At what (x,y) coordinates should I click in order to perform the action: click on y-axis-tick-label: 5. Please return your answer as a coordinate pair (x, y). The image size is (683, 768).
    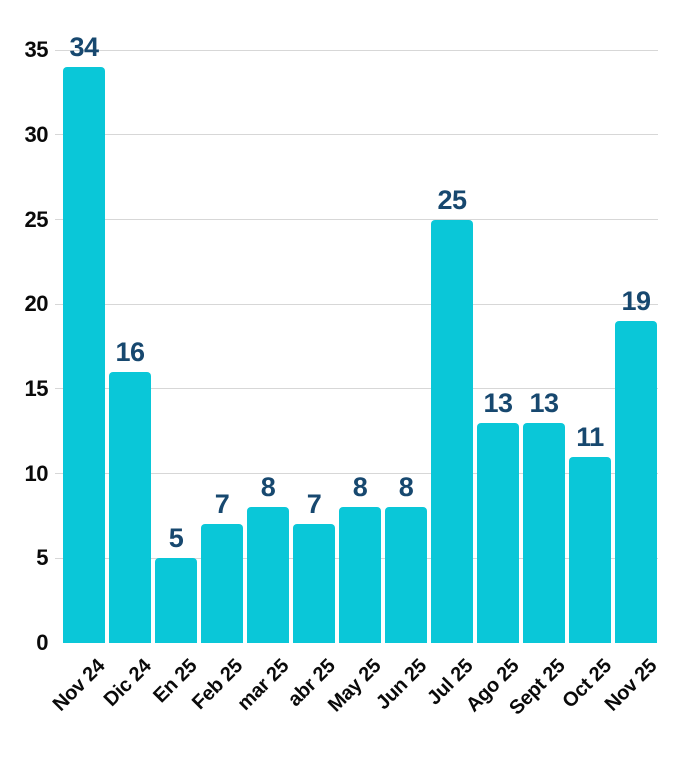
    Looking at the image, I should click on (42, 558).